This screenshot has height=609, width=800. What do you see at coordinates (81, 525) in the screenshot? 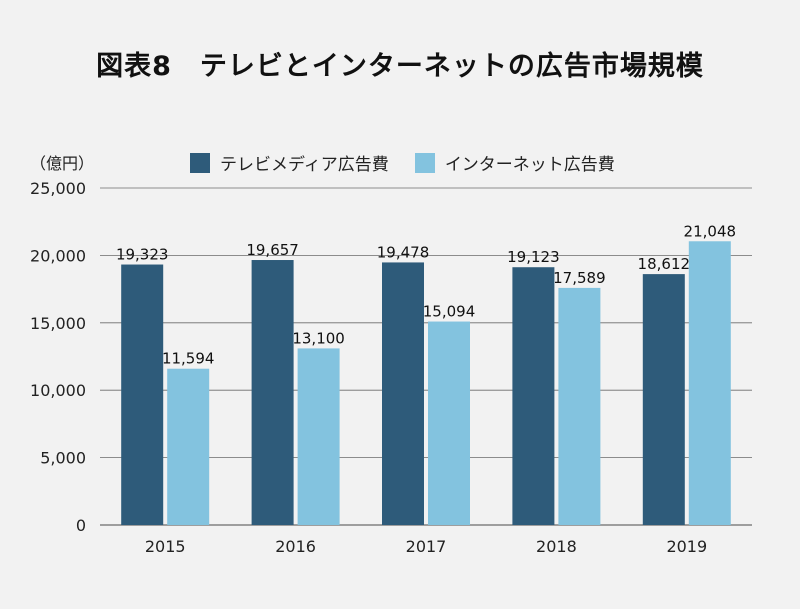
I see `y-tick-label: 0` at bounding box center [81, 525].